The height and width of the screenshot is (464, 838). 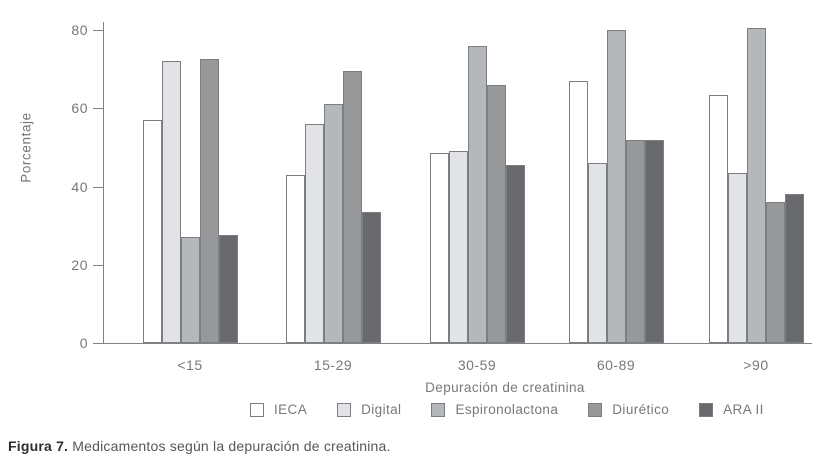 I want to click on legend-item-ara-ii: ARA II, so click(x=731, y=409).